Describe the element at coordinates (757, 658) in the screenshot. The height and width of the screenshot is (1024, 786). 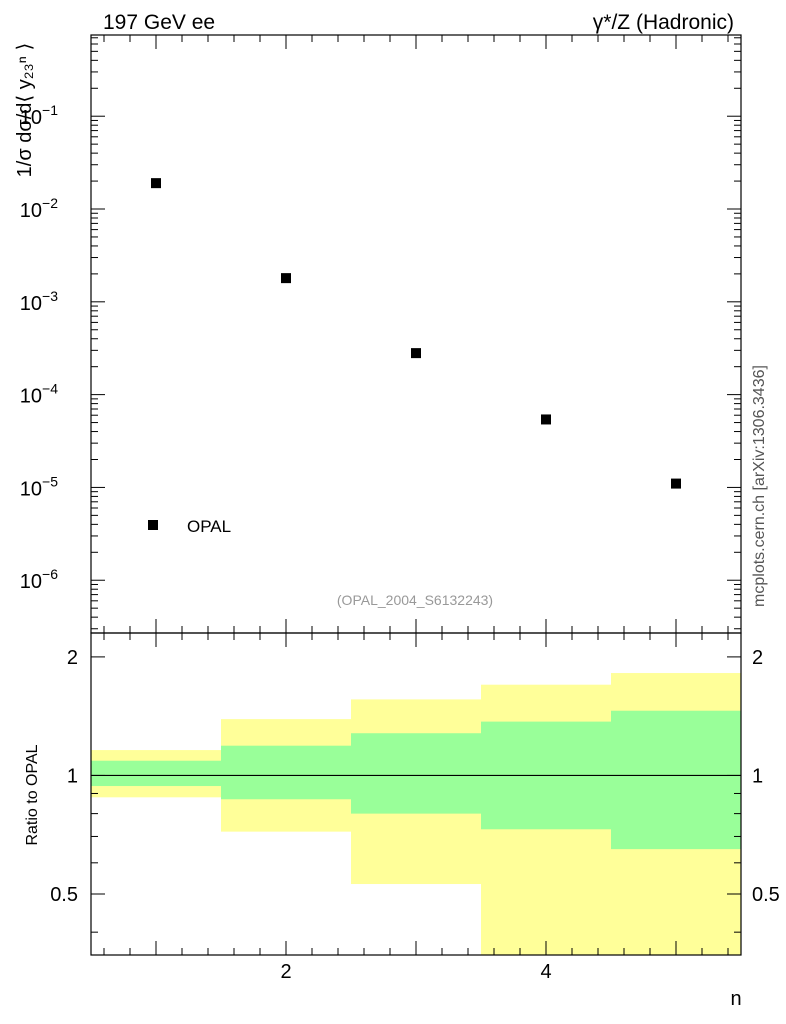
I see `ratio-y-tick-label-right: 2` at that location.